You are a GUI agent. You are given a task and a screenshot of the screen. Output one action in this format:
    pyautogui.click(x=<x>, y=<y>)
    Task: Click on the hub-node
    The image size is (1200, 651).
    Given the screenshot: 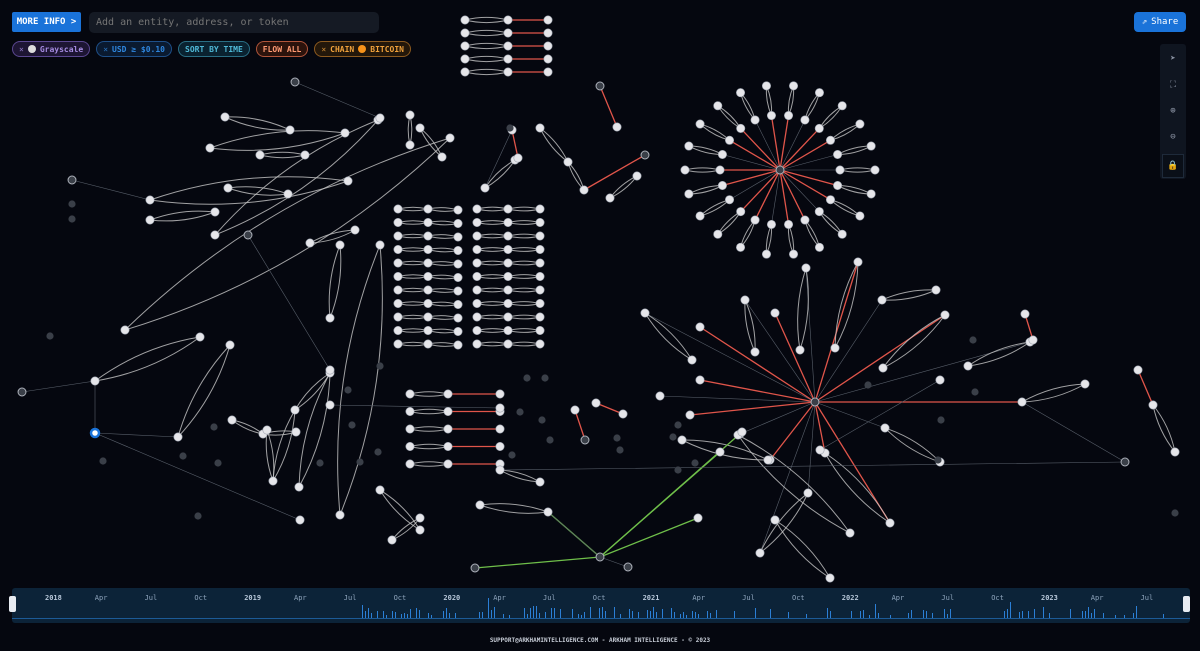 What is the action you would take?
    pyautogui.click(x=815, y=402)
    